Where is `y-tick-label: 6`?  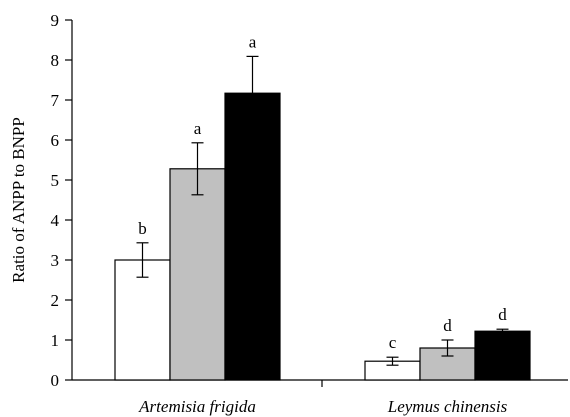 y-tick-label: 6 is located at coordinates (55, 140).